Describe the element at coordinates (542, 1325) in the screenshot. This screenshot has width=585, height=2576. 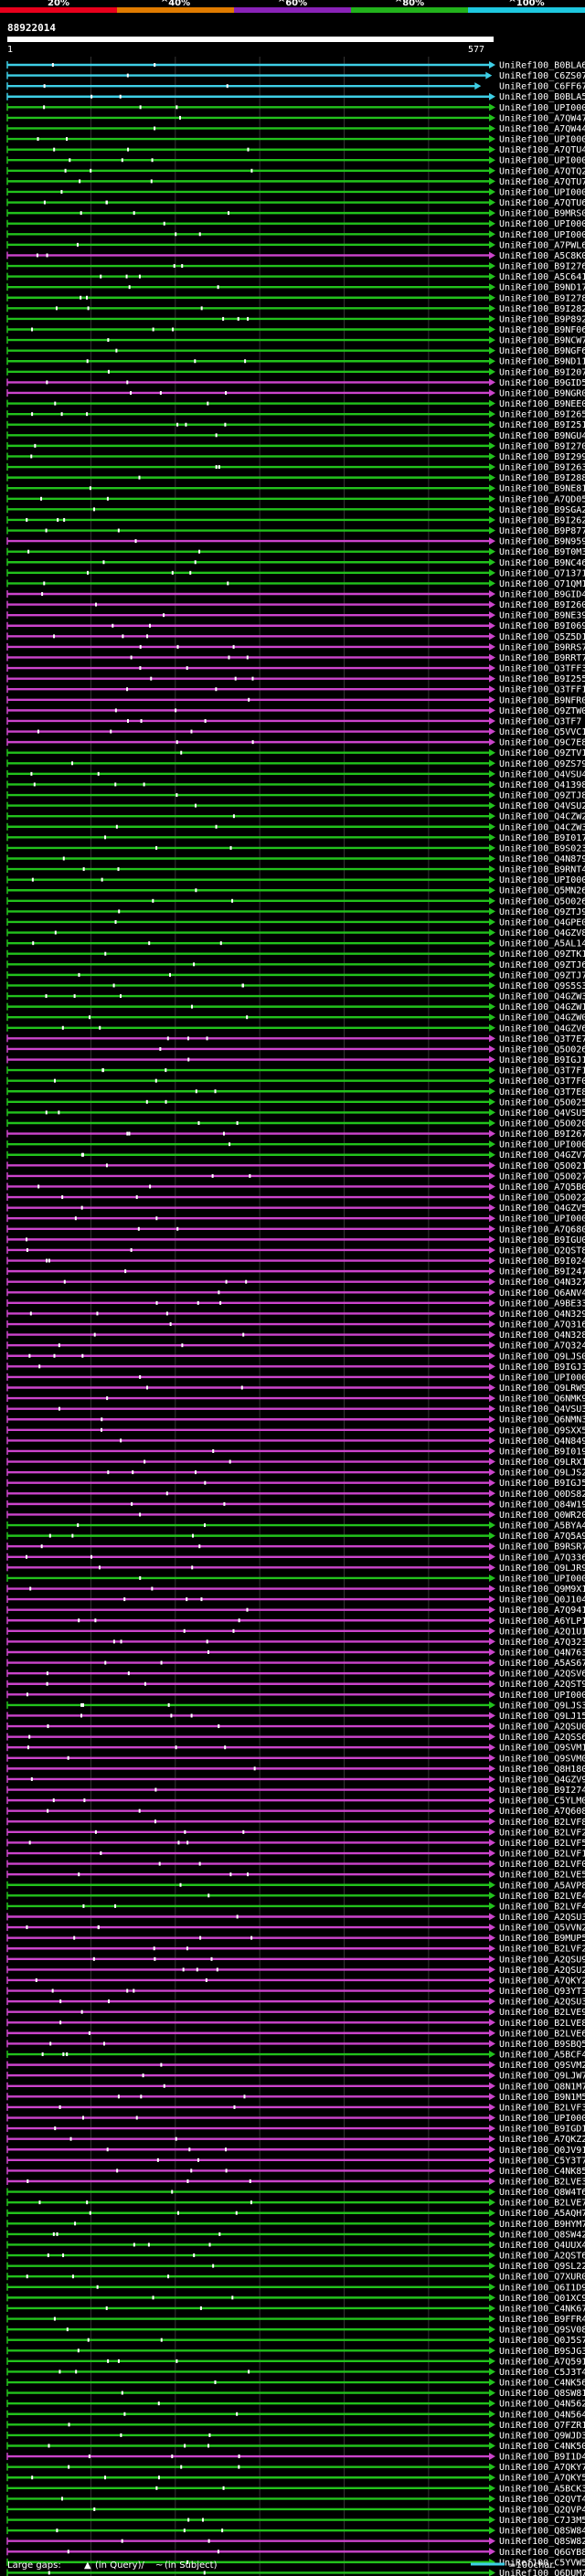
I see `hit-label: UniRef100_A7Q316` at that location.